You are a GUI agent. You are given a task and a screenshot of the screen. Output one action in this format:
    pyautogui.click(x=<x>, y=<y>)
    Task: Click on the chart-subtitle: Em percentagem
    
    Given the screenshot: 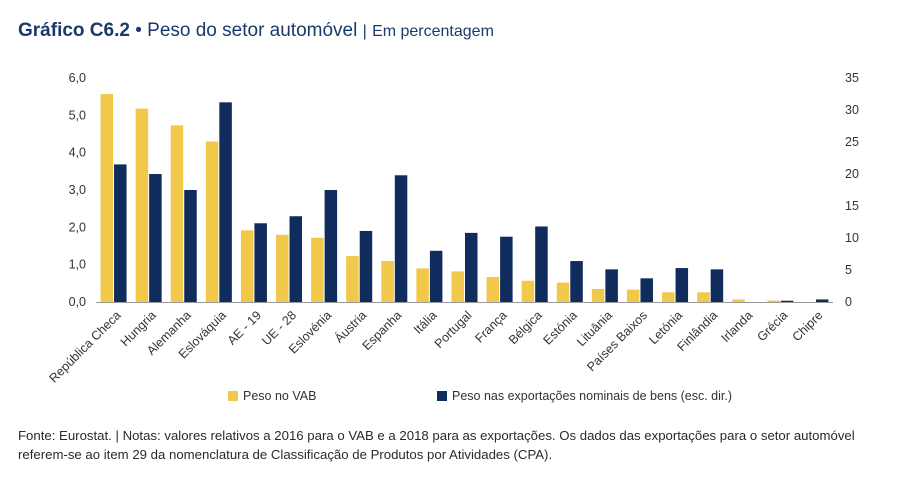 What is the action you would take?
    pyautogui.click(x=433, y=31)
    